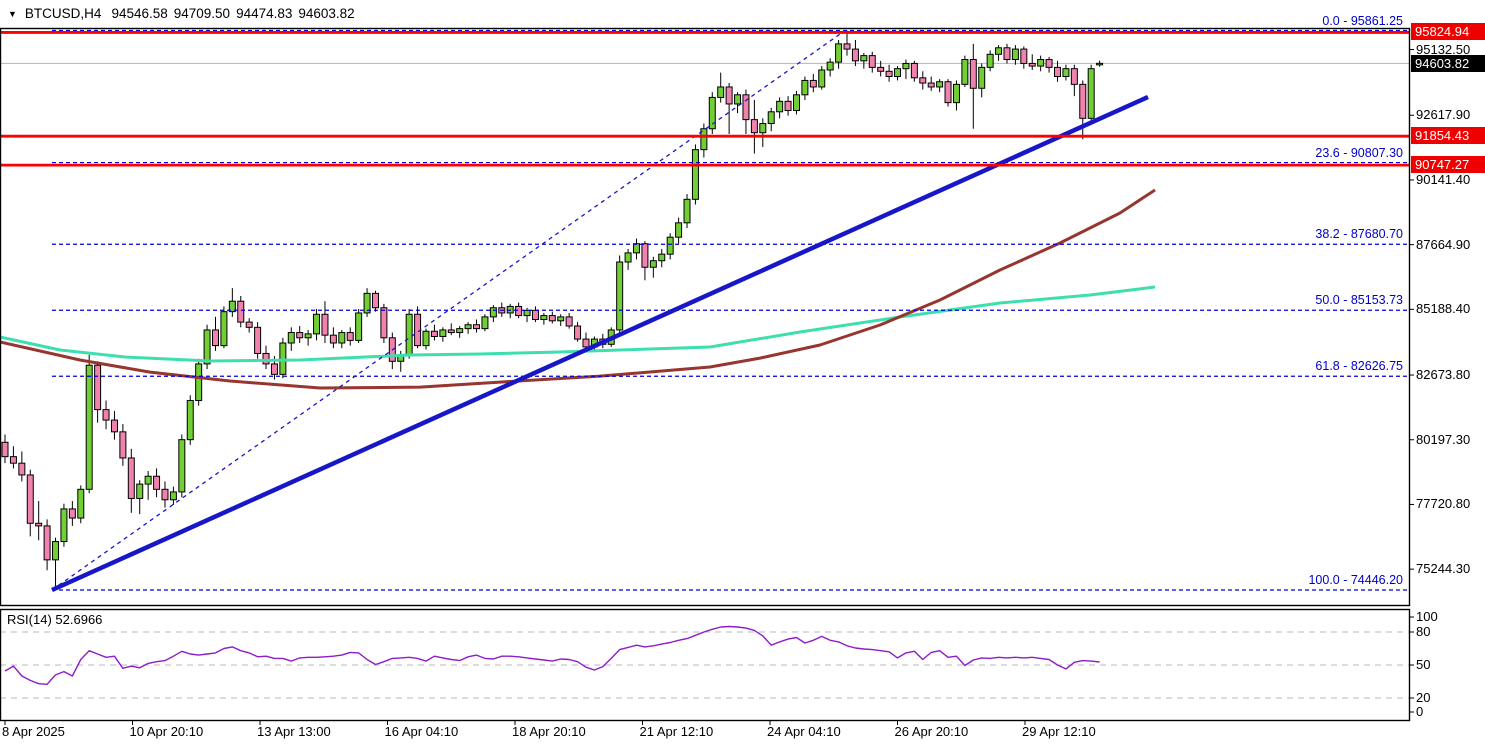 The height and width of the screenshot is (747, 1485). I want to click on rsi-axis-label: 20, so click(1423, 697).